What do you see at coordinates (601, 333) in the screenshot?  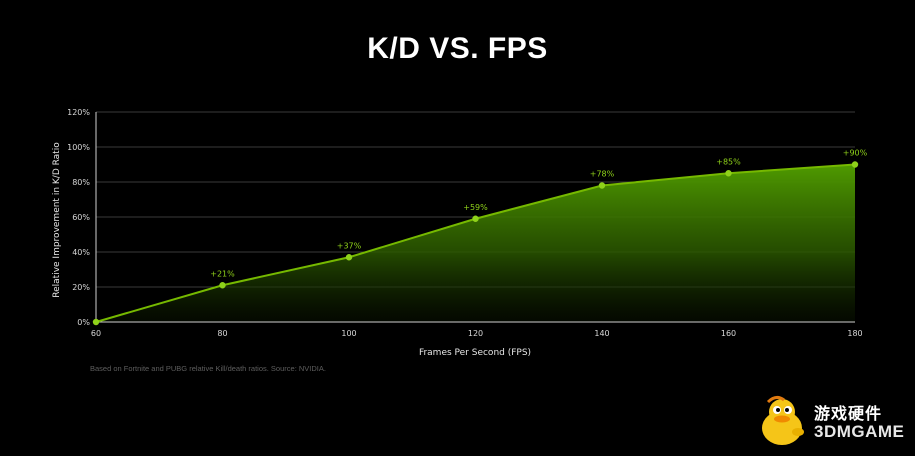 I see `x-tick-label: 140` at bounding box center [601, 333].